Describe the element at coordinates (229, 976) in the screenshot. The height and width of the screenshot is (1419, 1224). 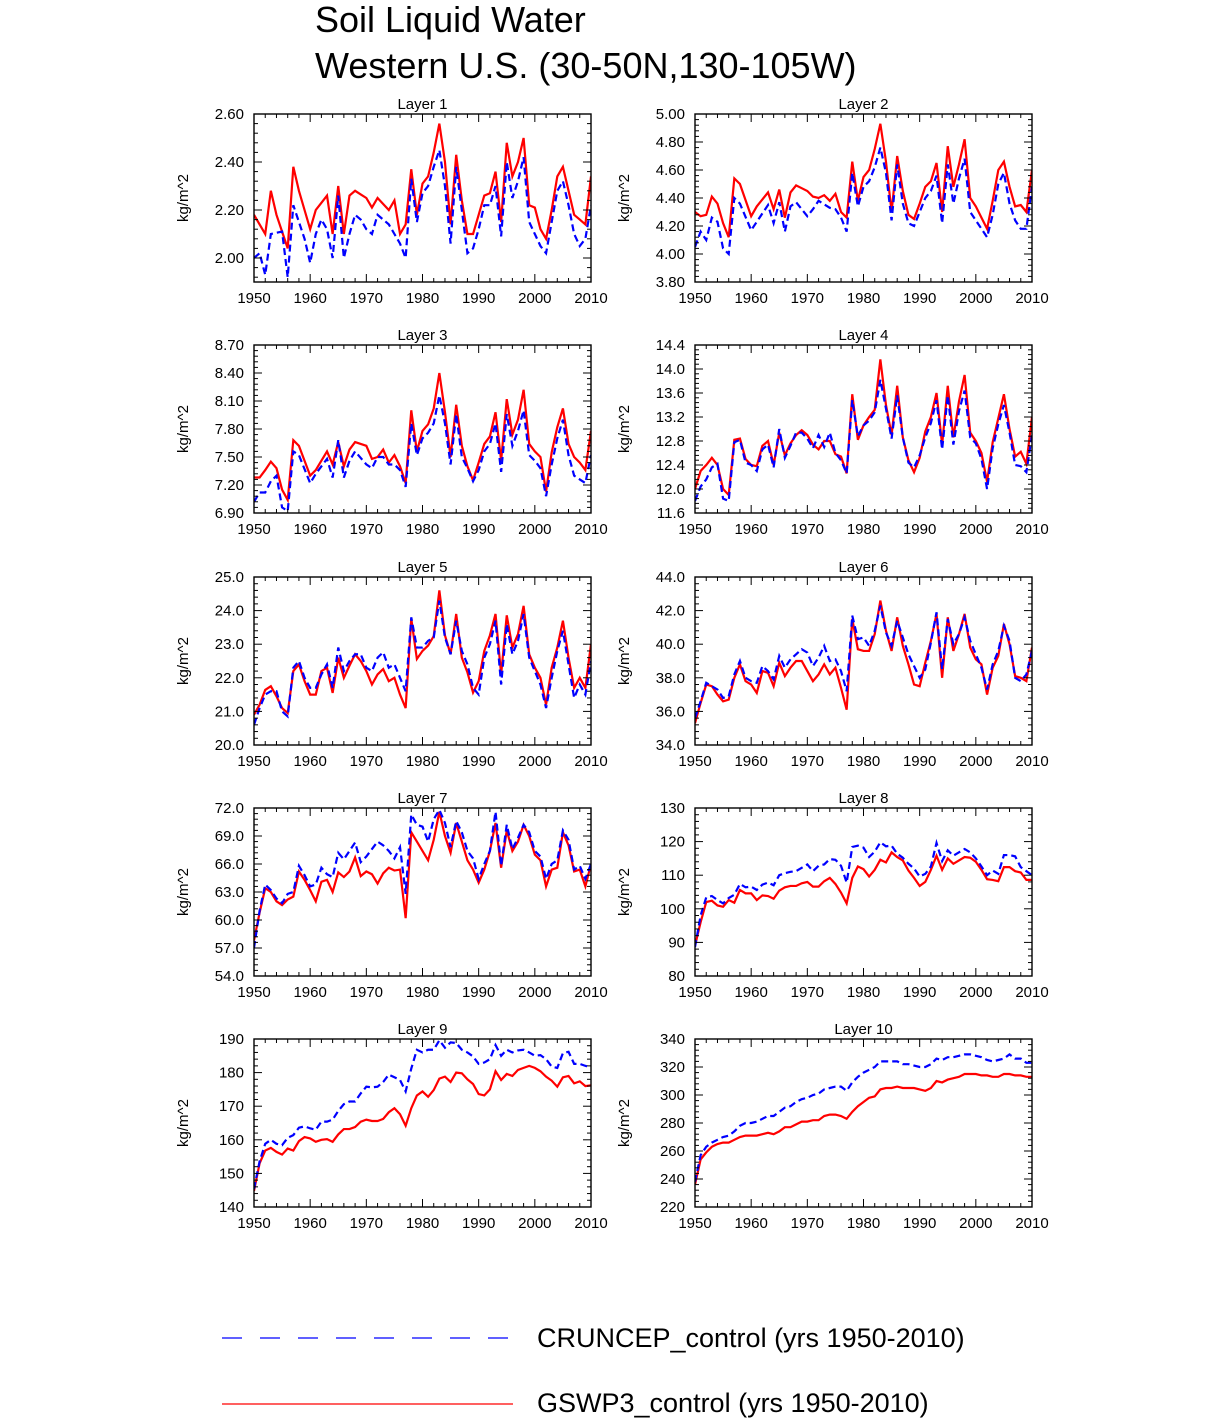
I see `y-tick-label: 54.0` at that location.